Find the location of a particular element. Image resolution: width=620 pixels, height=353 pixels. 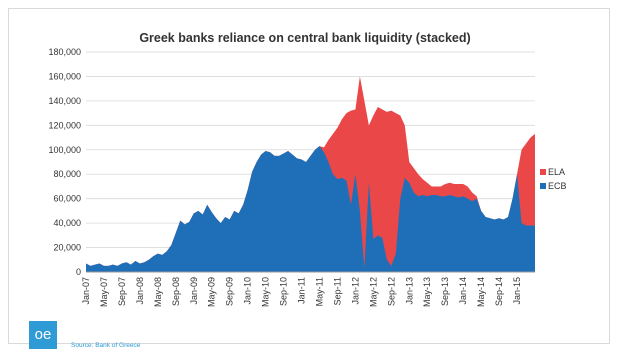

x-tick-label: Jan-11 is located at coordinates (302, 290).